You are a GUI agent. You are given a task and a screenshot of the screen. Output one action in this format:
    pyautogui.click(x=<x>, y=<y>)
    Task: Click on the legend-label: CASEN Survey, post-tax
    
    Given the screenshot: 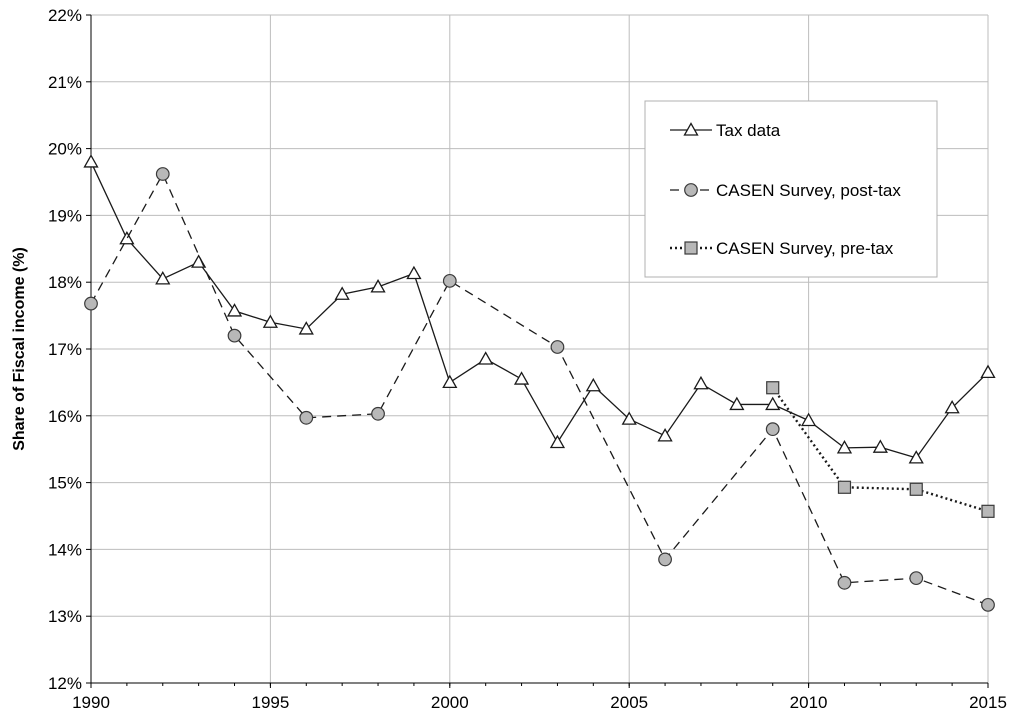 What is the action you would take?
    pyautogui.click(x=808, y=190)
    